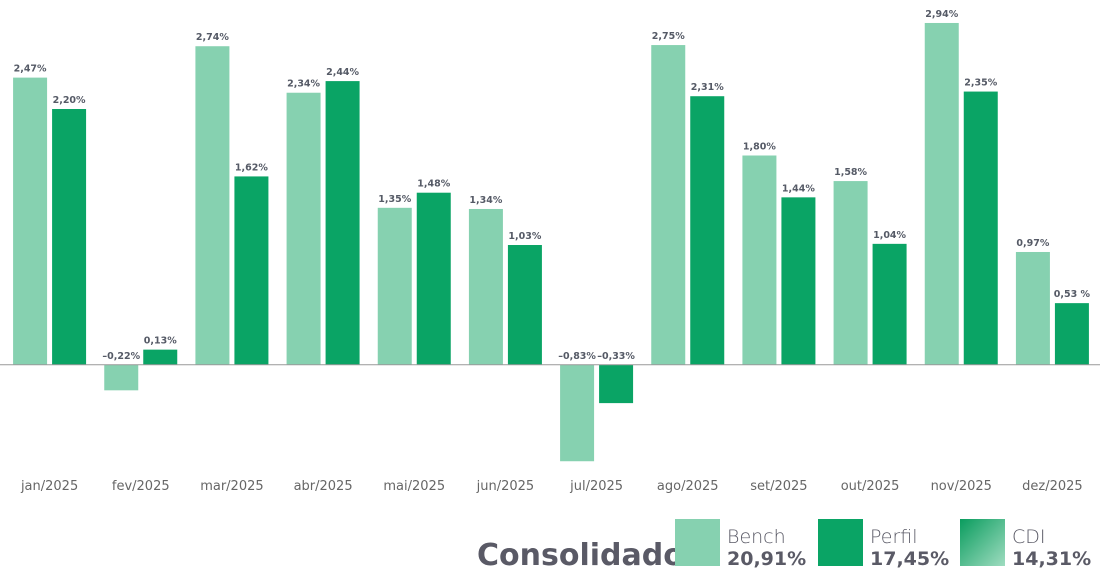  What do you see at coordinates (1052, 486) in the screenshot?
I see `x-tick-label: dez/2025` at bounding box center [1052, 486].